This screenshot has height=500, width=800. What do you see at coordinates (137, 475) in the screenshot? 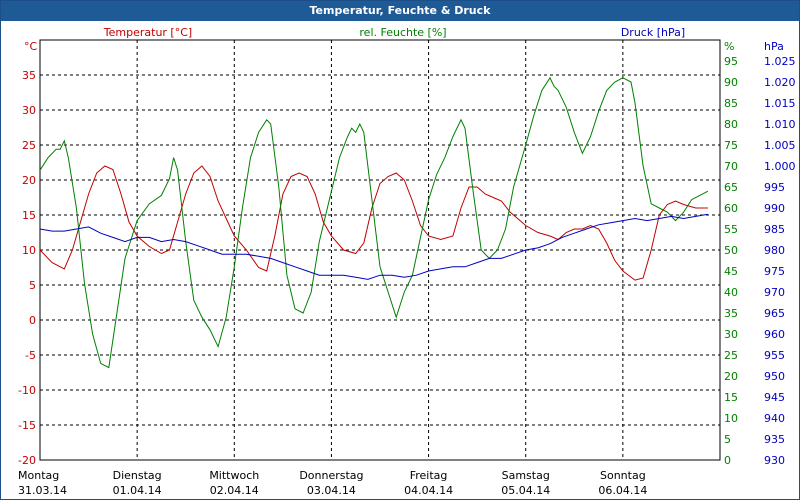
I see `x-tick-day-label: Dienstag` at bounding box center [137, 475].